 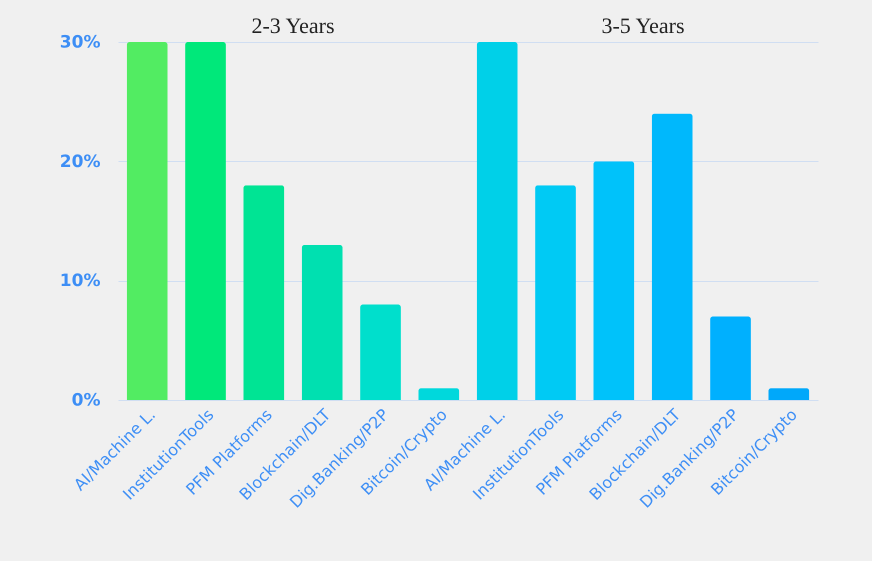 I want to click on text: 3-5 Years, so click(x=643, y=25).